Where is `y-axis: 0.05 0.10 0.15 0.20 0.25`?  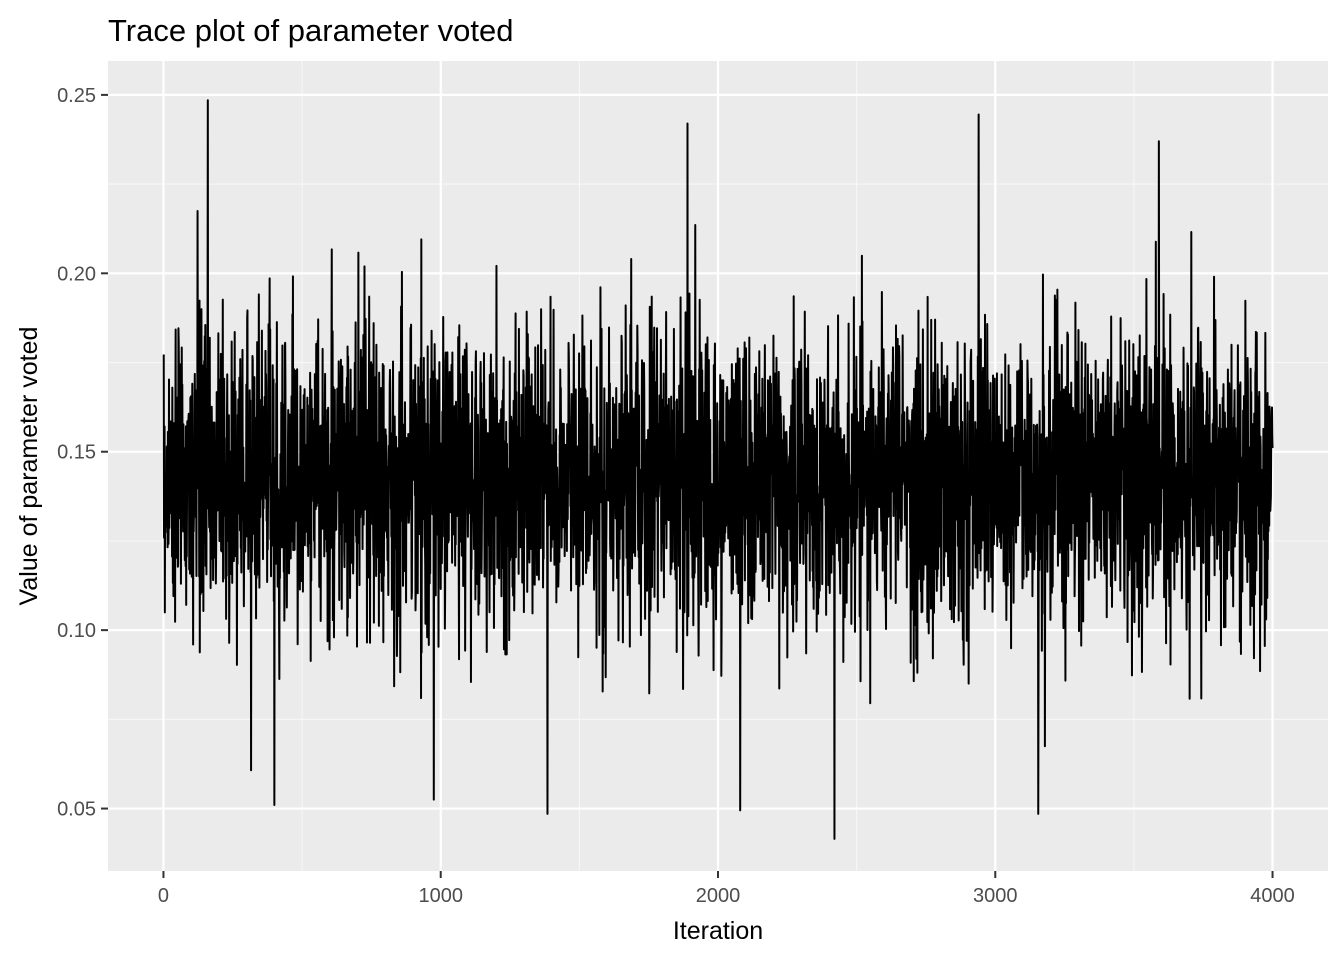
y-axis: 0.05 0.10 0.15 0.20 0.25 is located at coordinates (82, 453).